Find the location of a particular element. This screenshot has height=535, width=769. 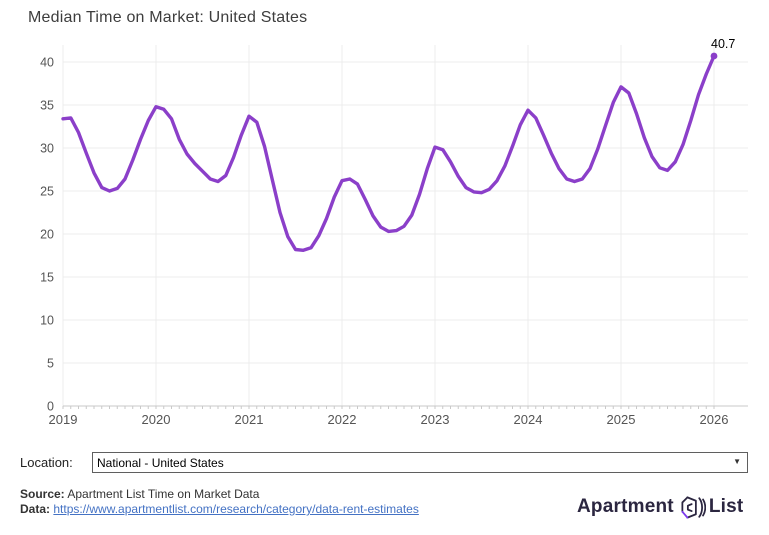

y-tick-label: 15 is located at coordinates (47, 278).